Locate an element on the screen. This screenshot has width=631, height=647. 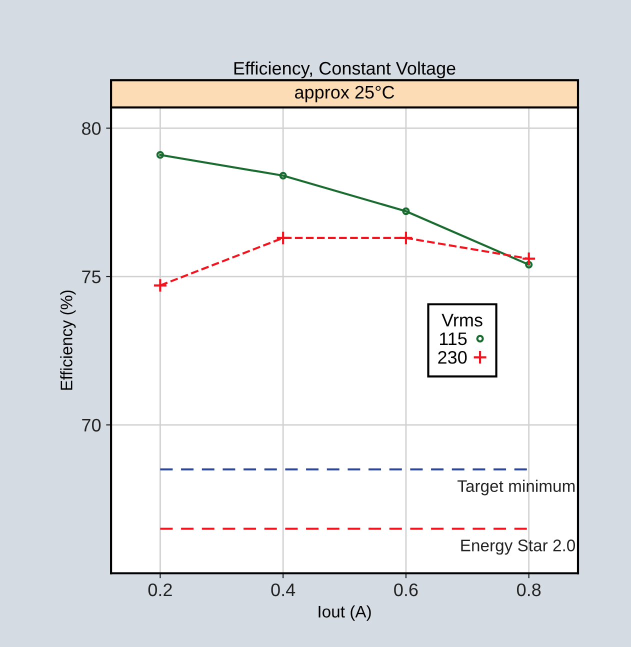
ref-line-label: Energy Star 2.0 is located at coordinates (518, 547).